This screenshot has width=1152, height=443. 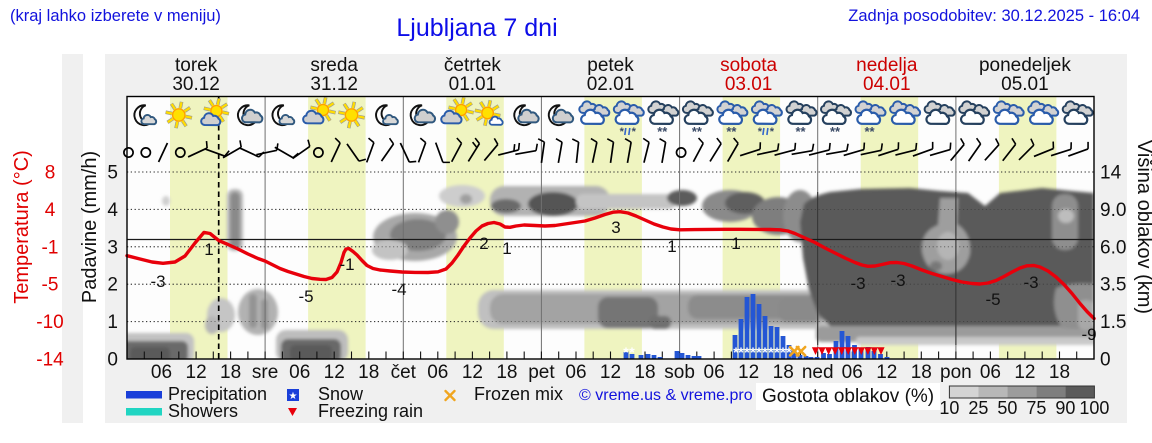 What do you see at coordinates (1025, 84) in the screenshot?
I see `svg-text: 05.01` at bounding box center [1025, 84].